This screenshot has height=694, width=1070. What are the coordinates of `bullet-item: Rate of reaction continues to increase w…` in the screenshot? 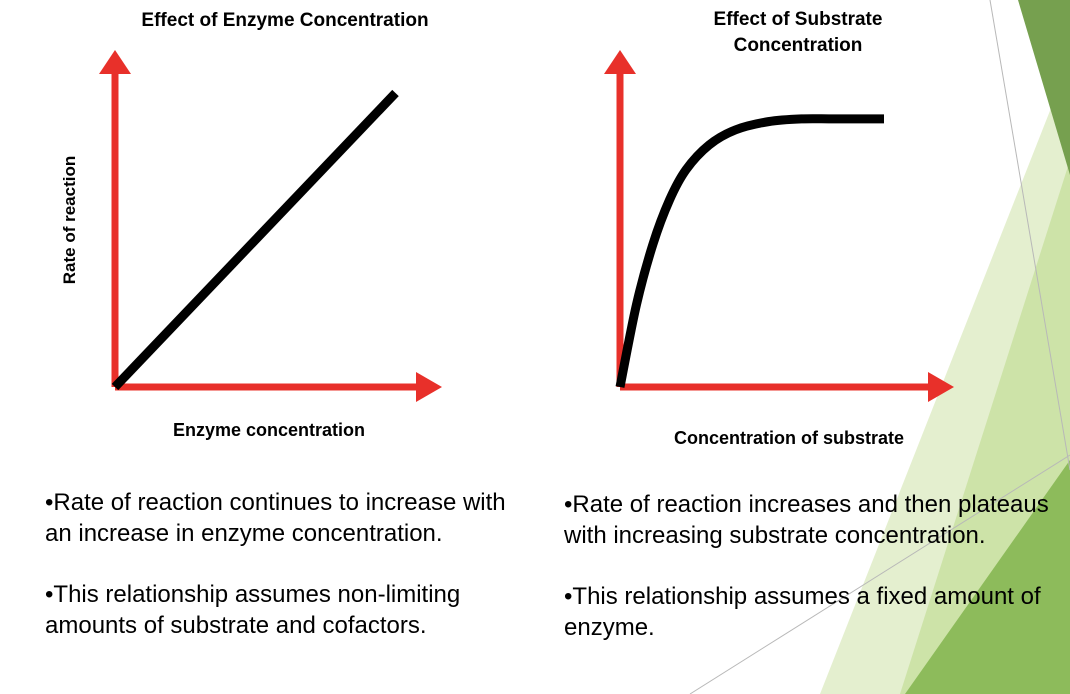 It's located at (280, 518).